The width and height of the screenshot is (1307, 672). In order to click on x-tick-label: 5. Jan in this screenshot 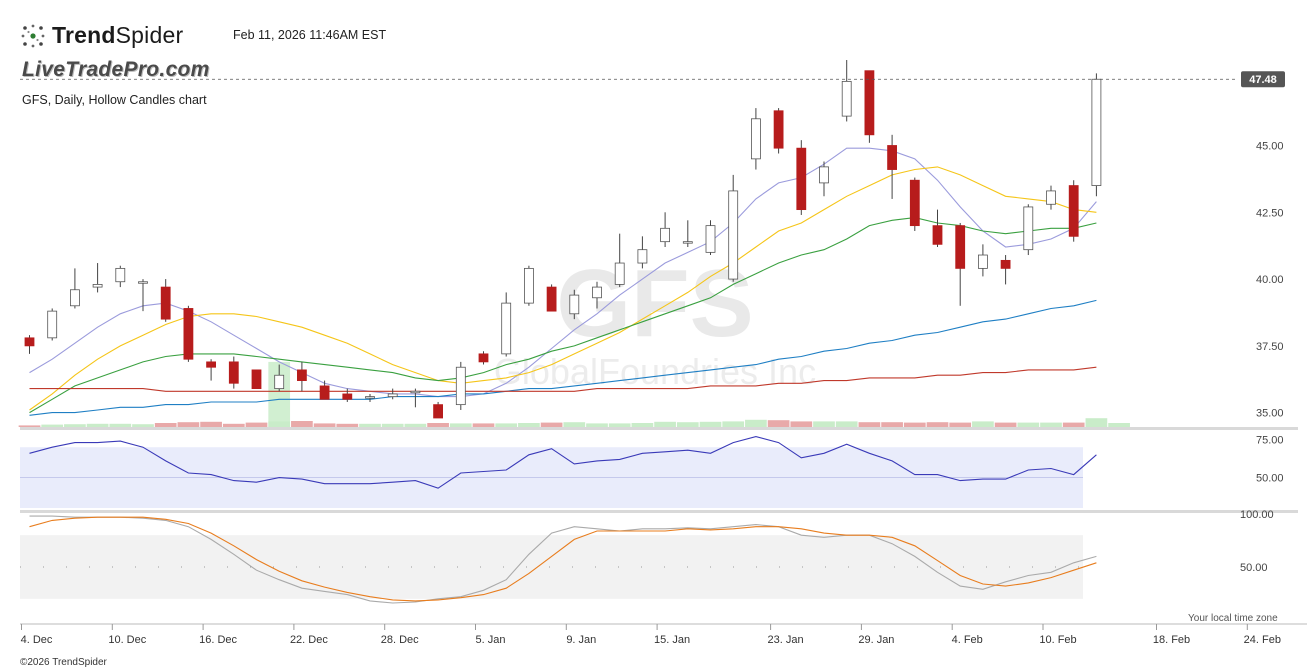, I will do `click(491, 640)`.